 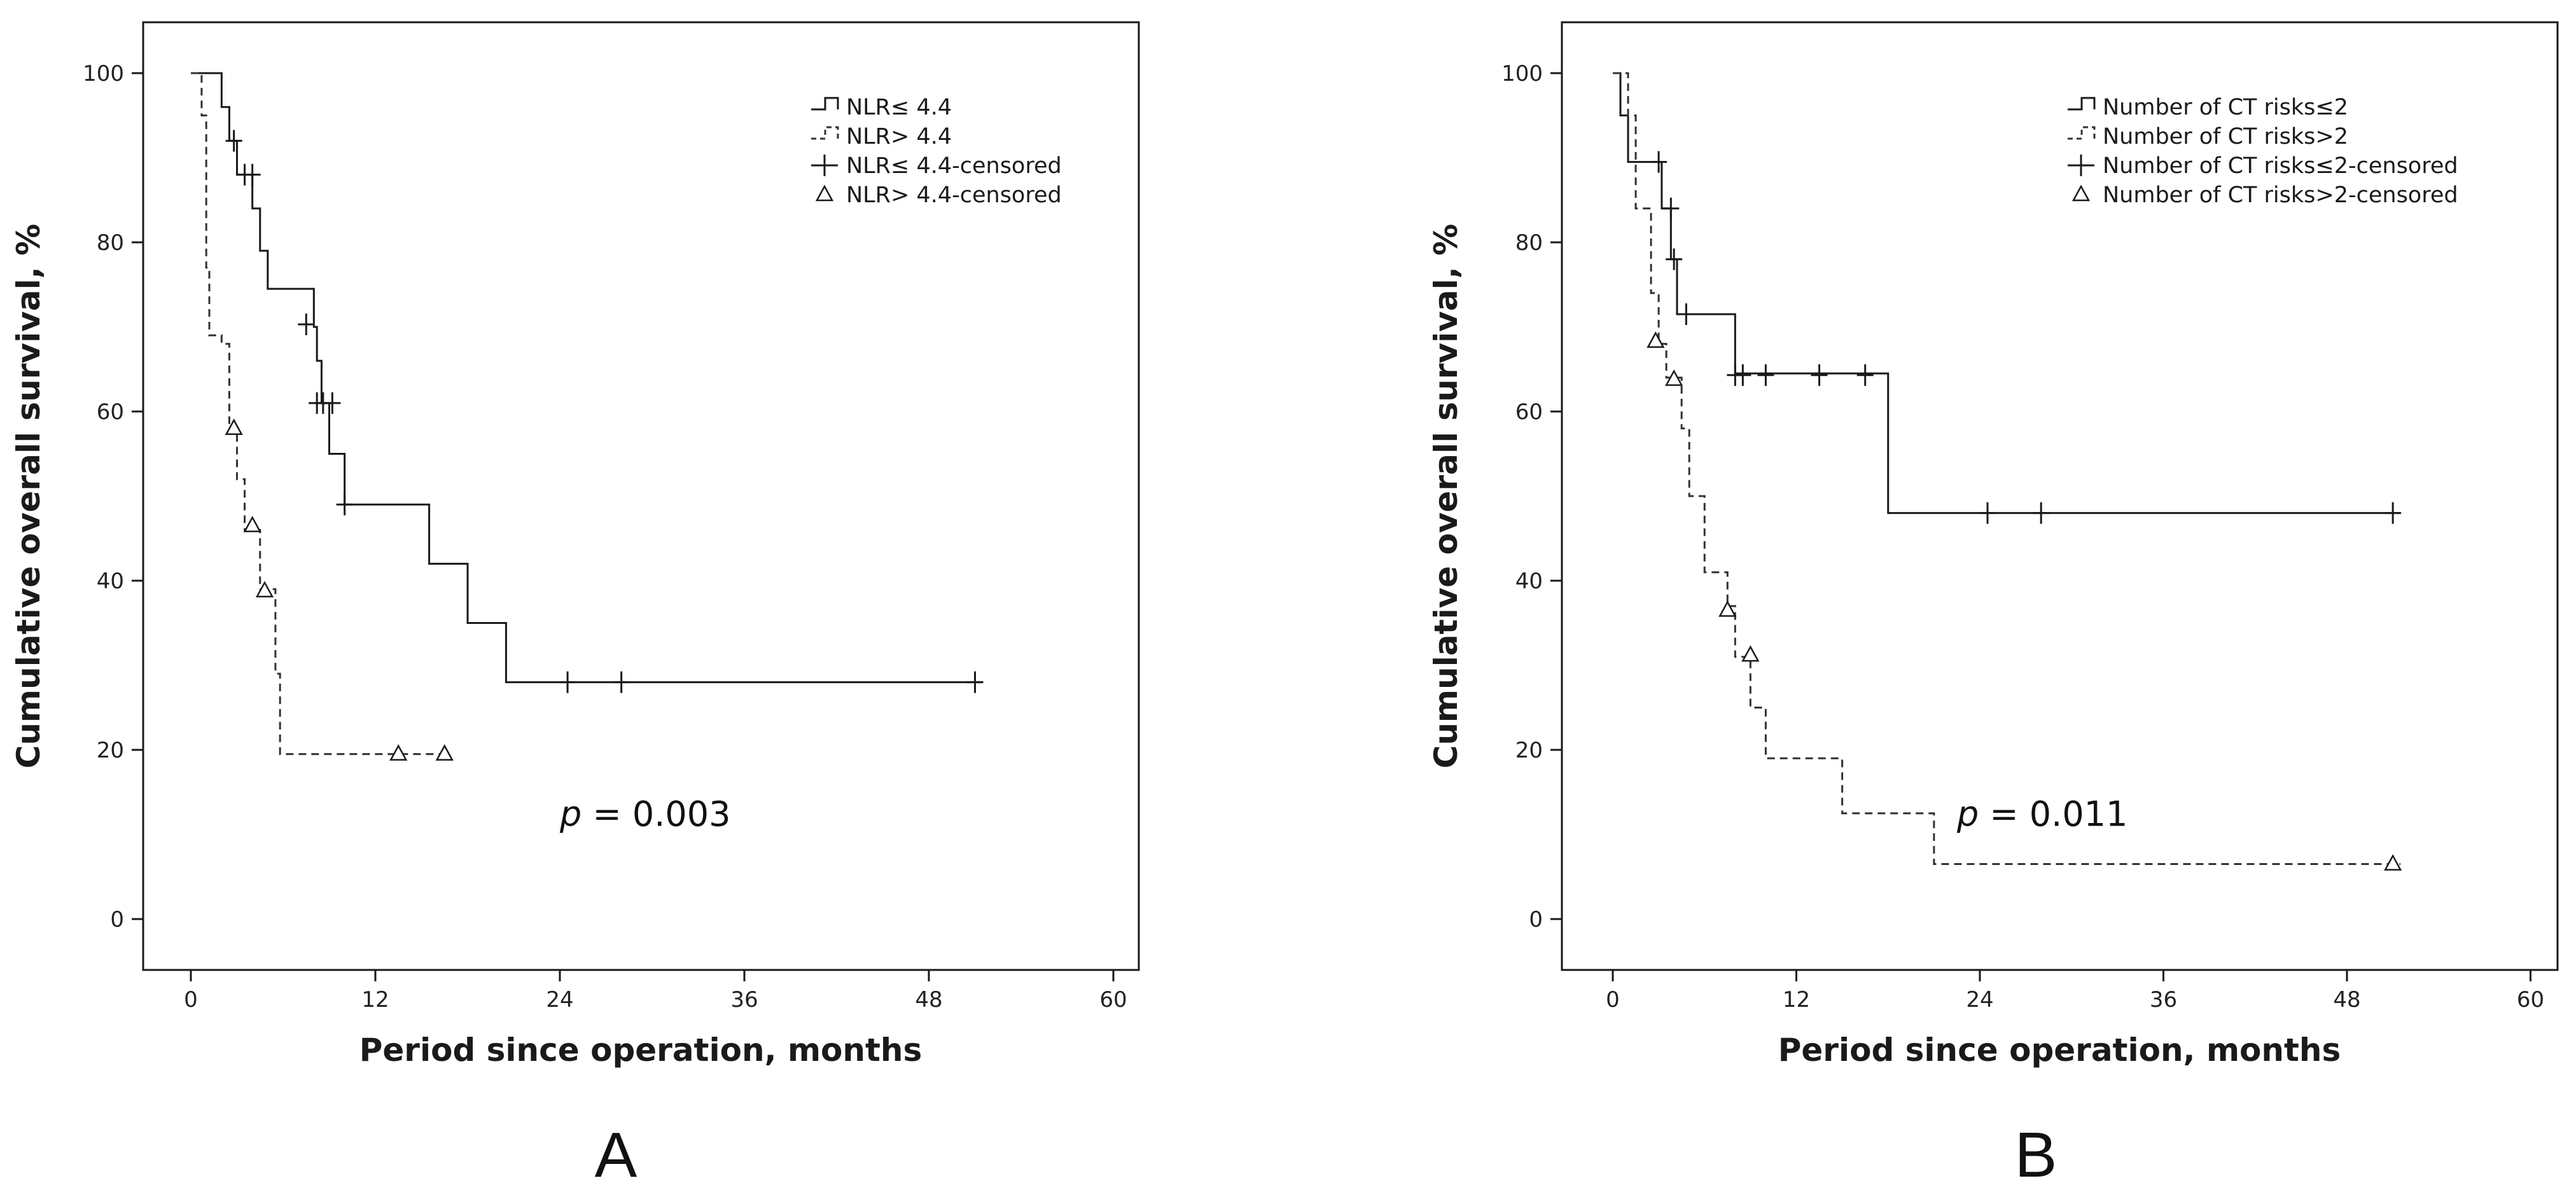 I want to click on legend-label: Number of CT risks>2-censored, so click(x=2280, y=196).